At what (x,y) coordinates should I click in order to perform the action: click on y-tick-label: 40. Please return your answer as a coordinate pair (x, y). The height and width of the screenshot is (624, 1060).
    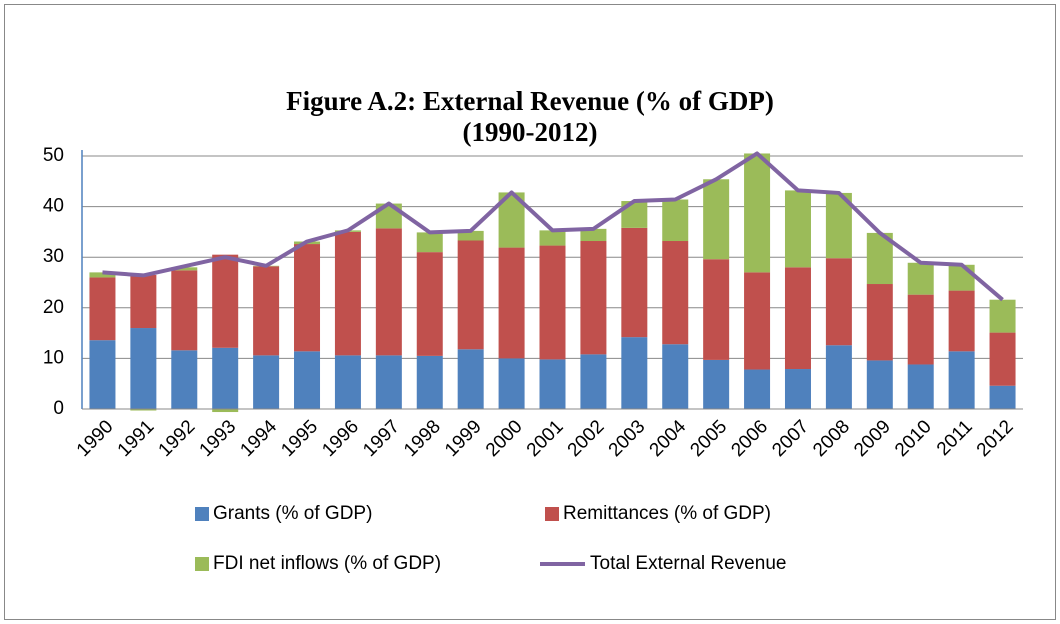
    Looking at the image, I should click on (53, 206).